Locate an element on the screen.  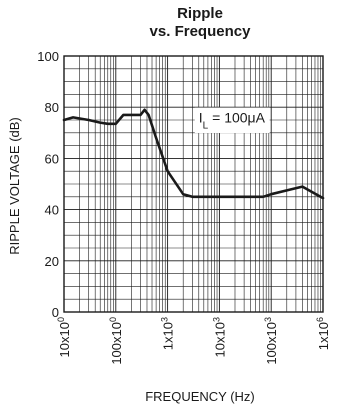
annotation-background is located at coordinates (232, 120).